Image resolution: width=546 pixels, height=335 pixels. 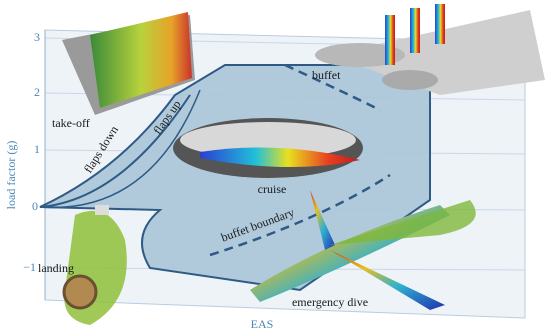 I want to click on y-tick-label: 2, so click(x=37, y=92).